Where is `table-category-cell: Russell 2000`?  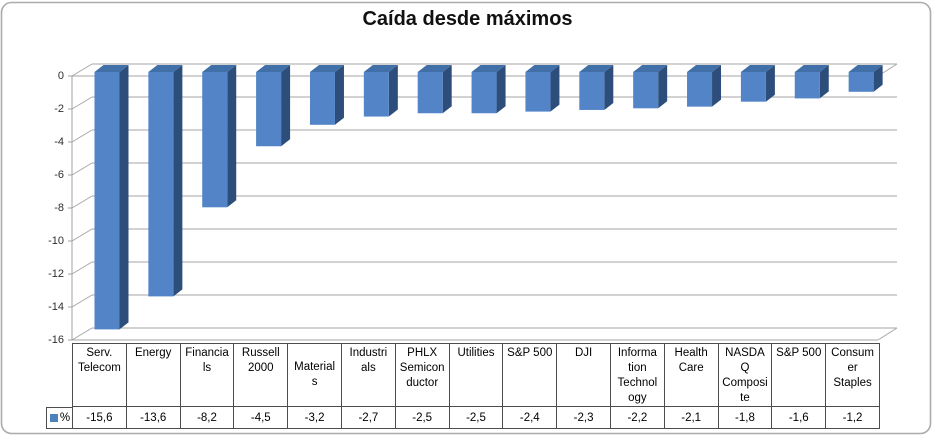
table-category-cell: Russell 2000 is located at coordinates (260, 375).